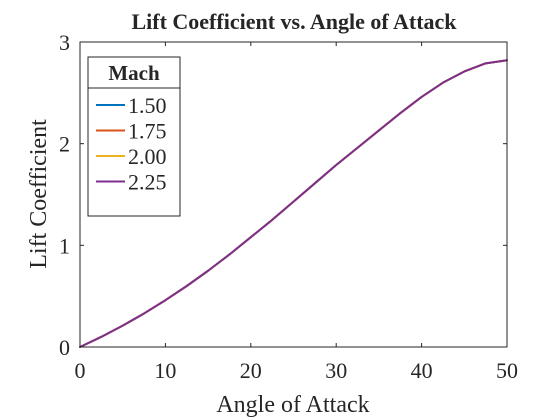 The width and height of the screenshot is (560, 420). What do you see at coordinates (292, 405) in the screenshot?
I see `x-axis-label: Angle of Attack` at bounding box center [292, 405].